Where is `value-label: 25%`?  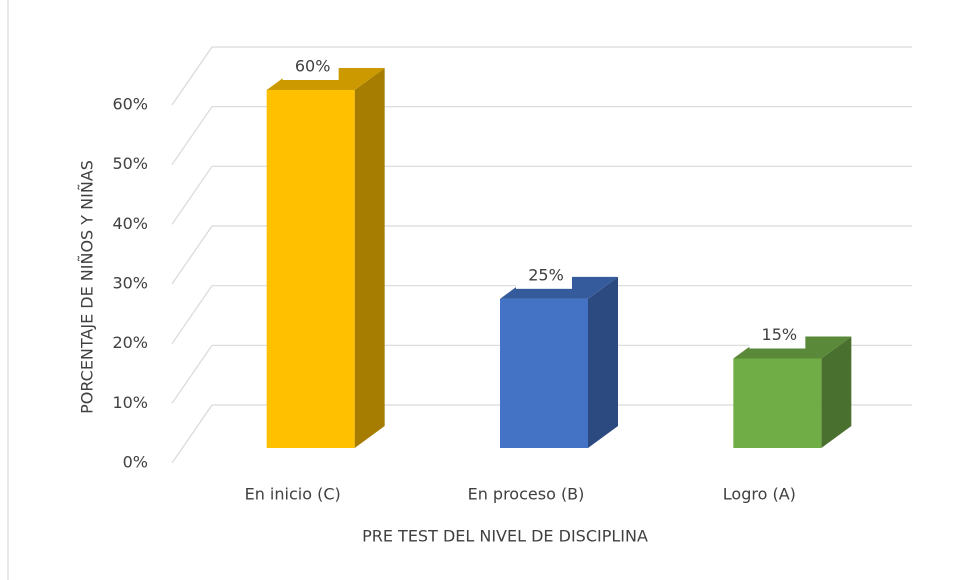
value-label: 25% is located at coordinates (546, 274).